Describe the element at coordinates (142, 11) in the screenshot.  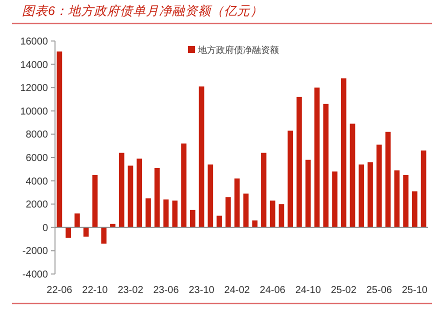
I see `chart-title: 图表6：地方政府债单月净融资额（亿元）` at that location.